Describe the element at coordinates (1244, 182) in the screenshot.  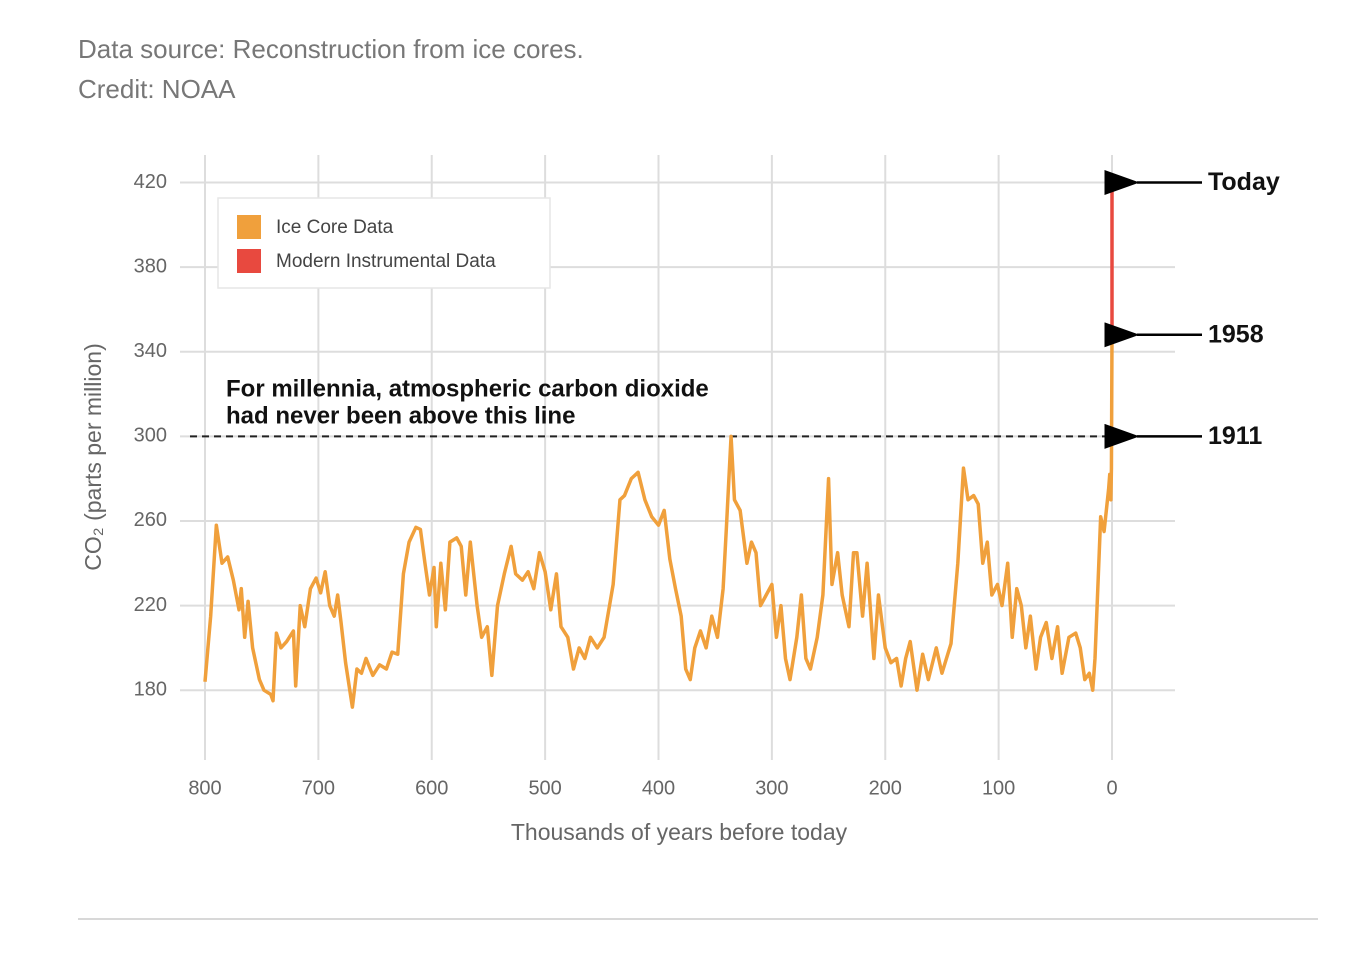
I see `annotation-label: Today` at that location.